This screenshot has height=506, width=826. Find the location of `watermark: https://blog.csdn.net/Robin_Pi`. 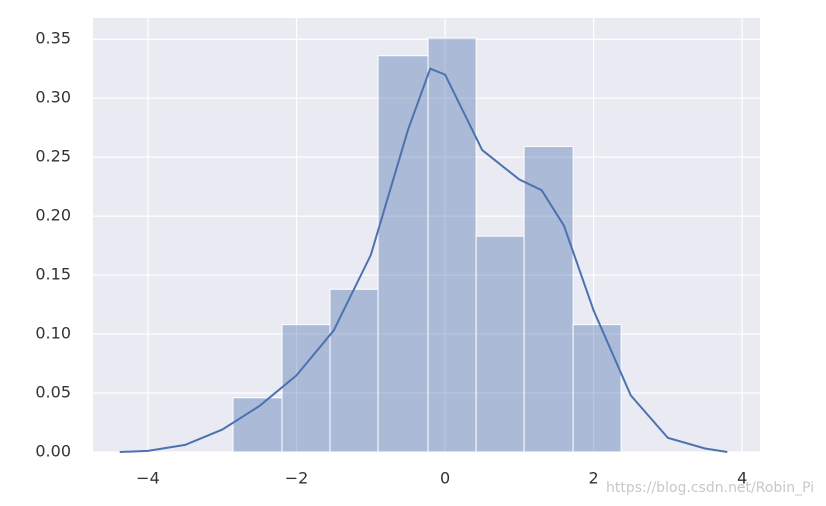

watermark: https://blog.csdn.net/Robin_Pi is located at coordinates (710, 488).